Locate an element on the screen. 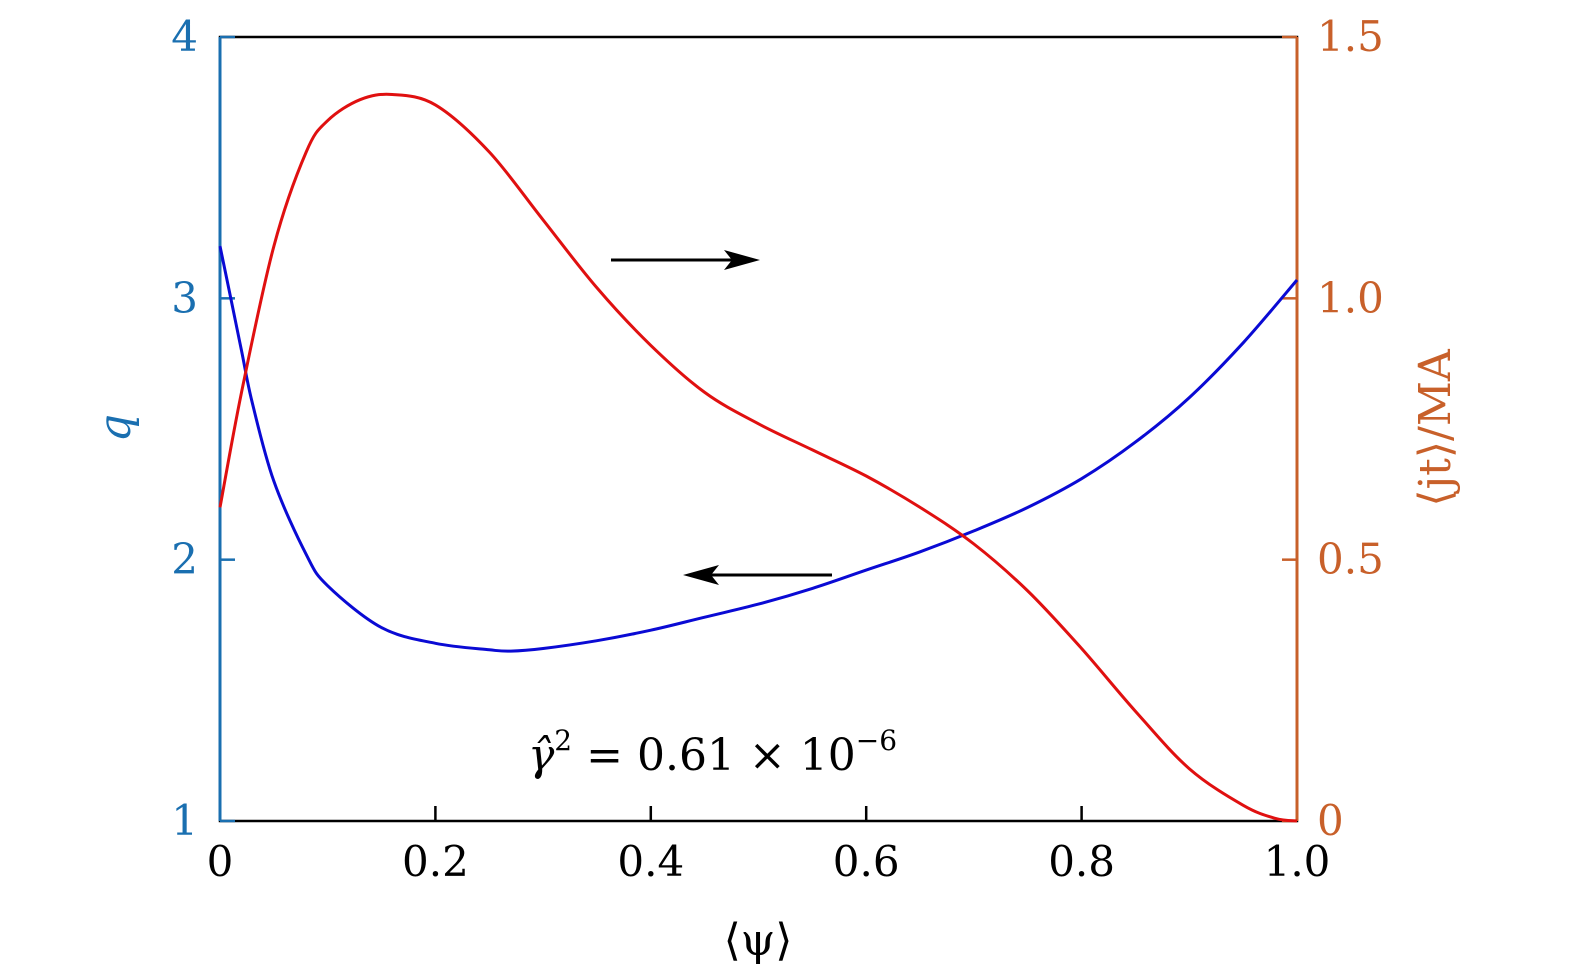 The width and height of the screenshot is (1575, 980). y-left-tick-label: 3 is located at coordinates (184, 297).